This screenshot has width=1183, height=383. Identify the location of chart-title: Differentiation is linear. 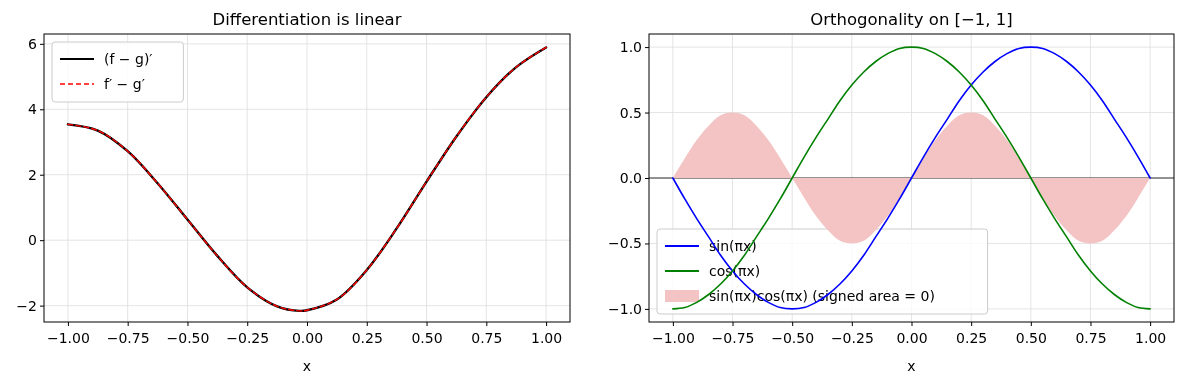
(307, 19).